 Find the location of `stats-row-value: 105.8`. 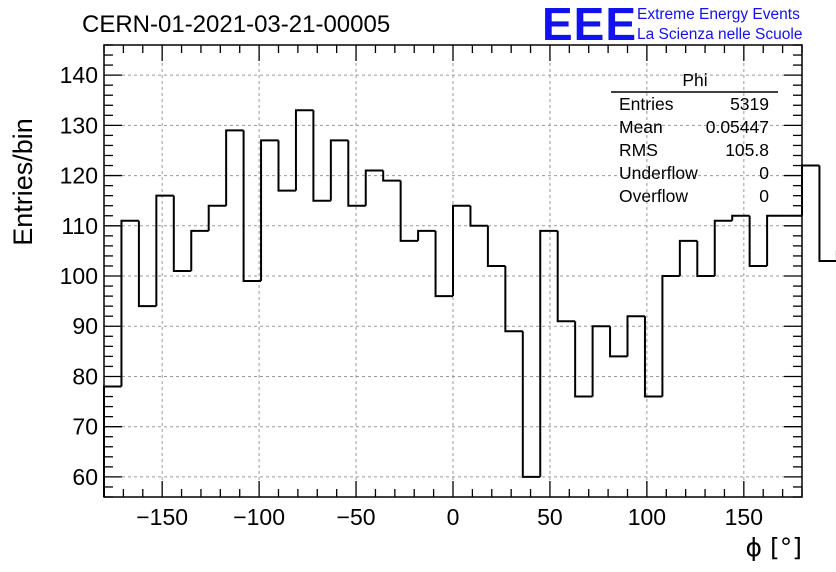

stats-row-value: 105.8 is located at coordinates (747, 150).